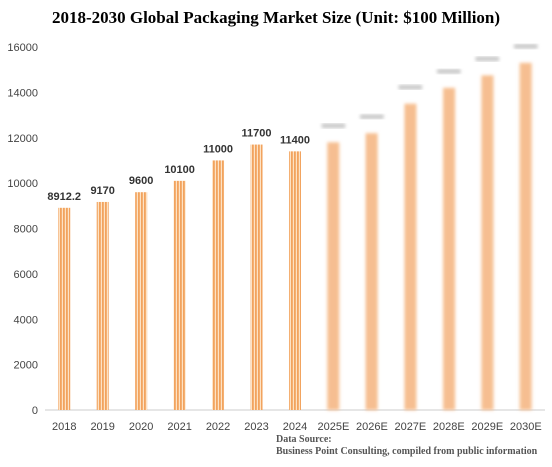 The height and width of the screenshot is (467, 552). What do you see at coordinates (295, 140) in the screenshot?
I see `data-label: 11400` at bounding box center [295, 140].